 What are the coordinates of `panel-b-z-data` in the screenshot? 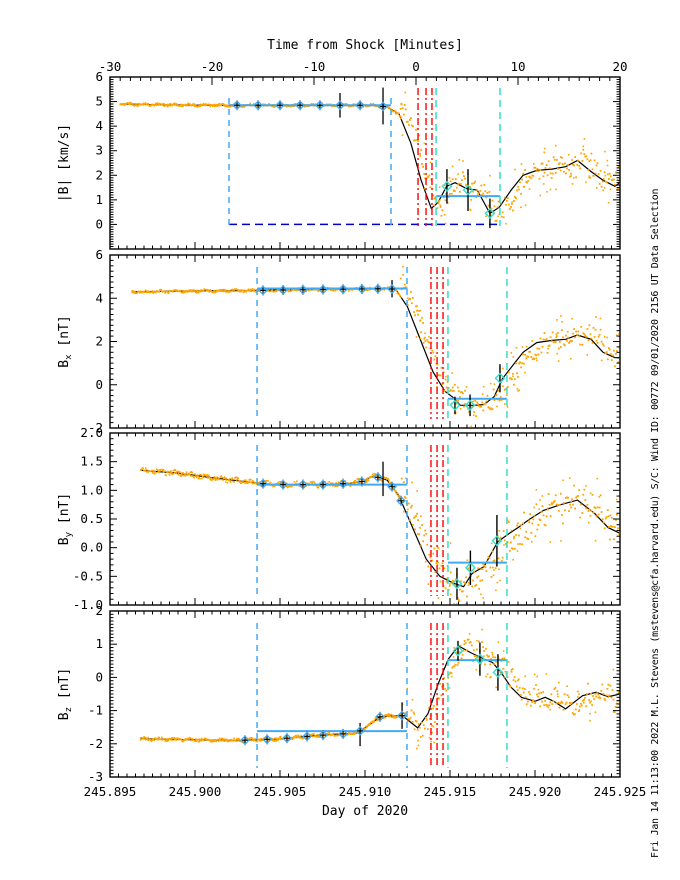 It's located at (379, 695).